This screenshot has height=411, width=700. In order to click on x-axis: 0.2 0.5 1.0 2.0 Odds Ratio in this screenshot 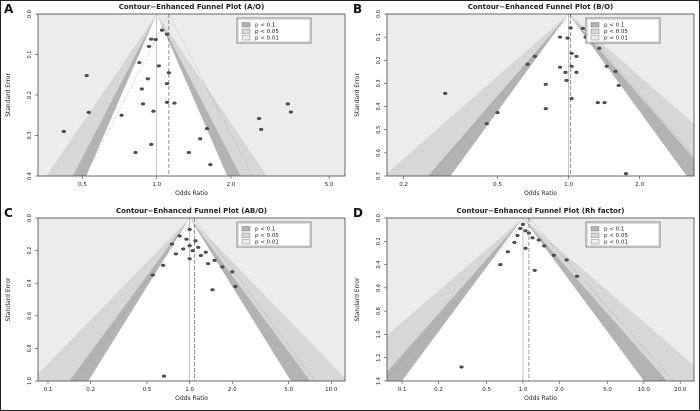, I will do `click(521, 186)`.